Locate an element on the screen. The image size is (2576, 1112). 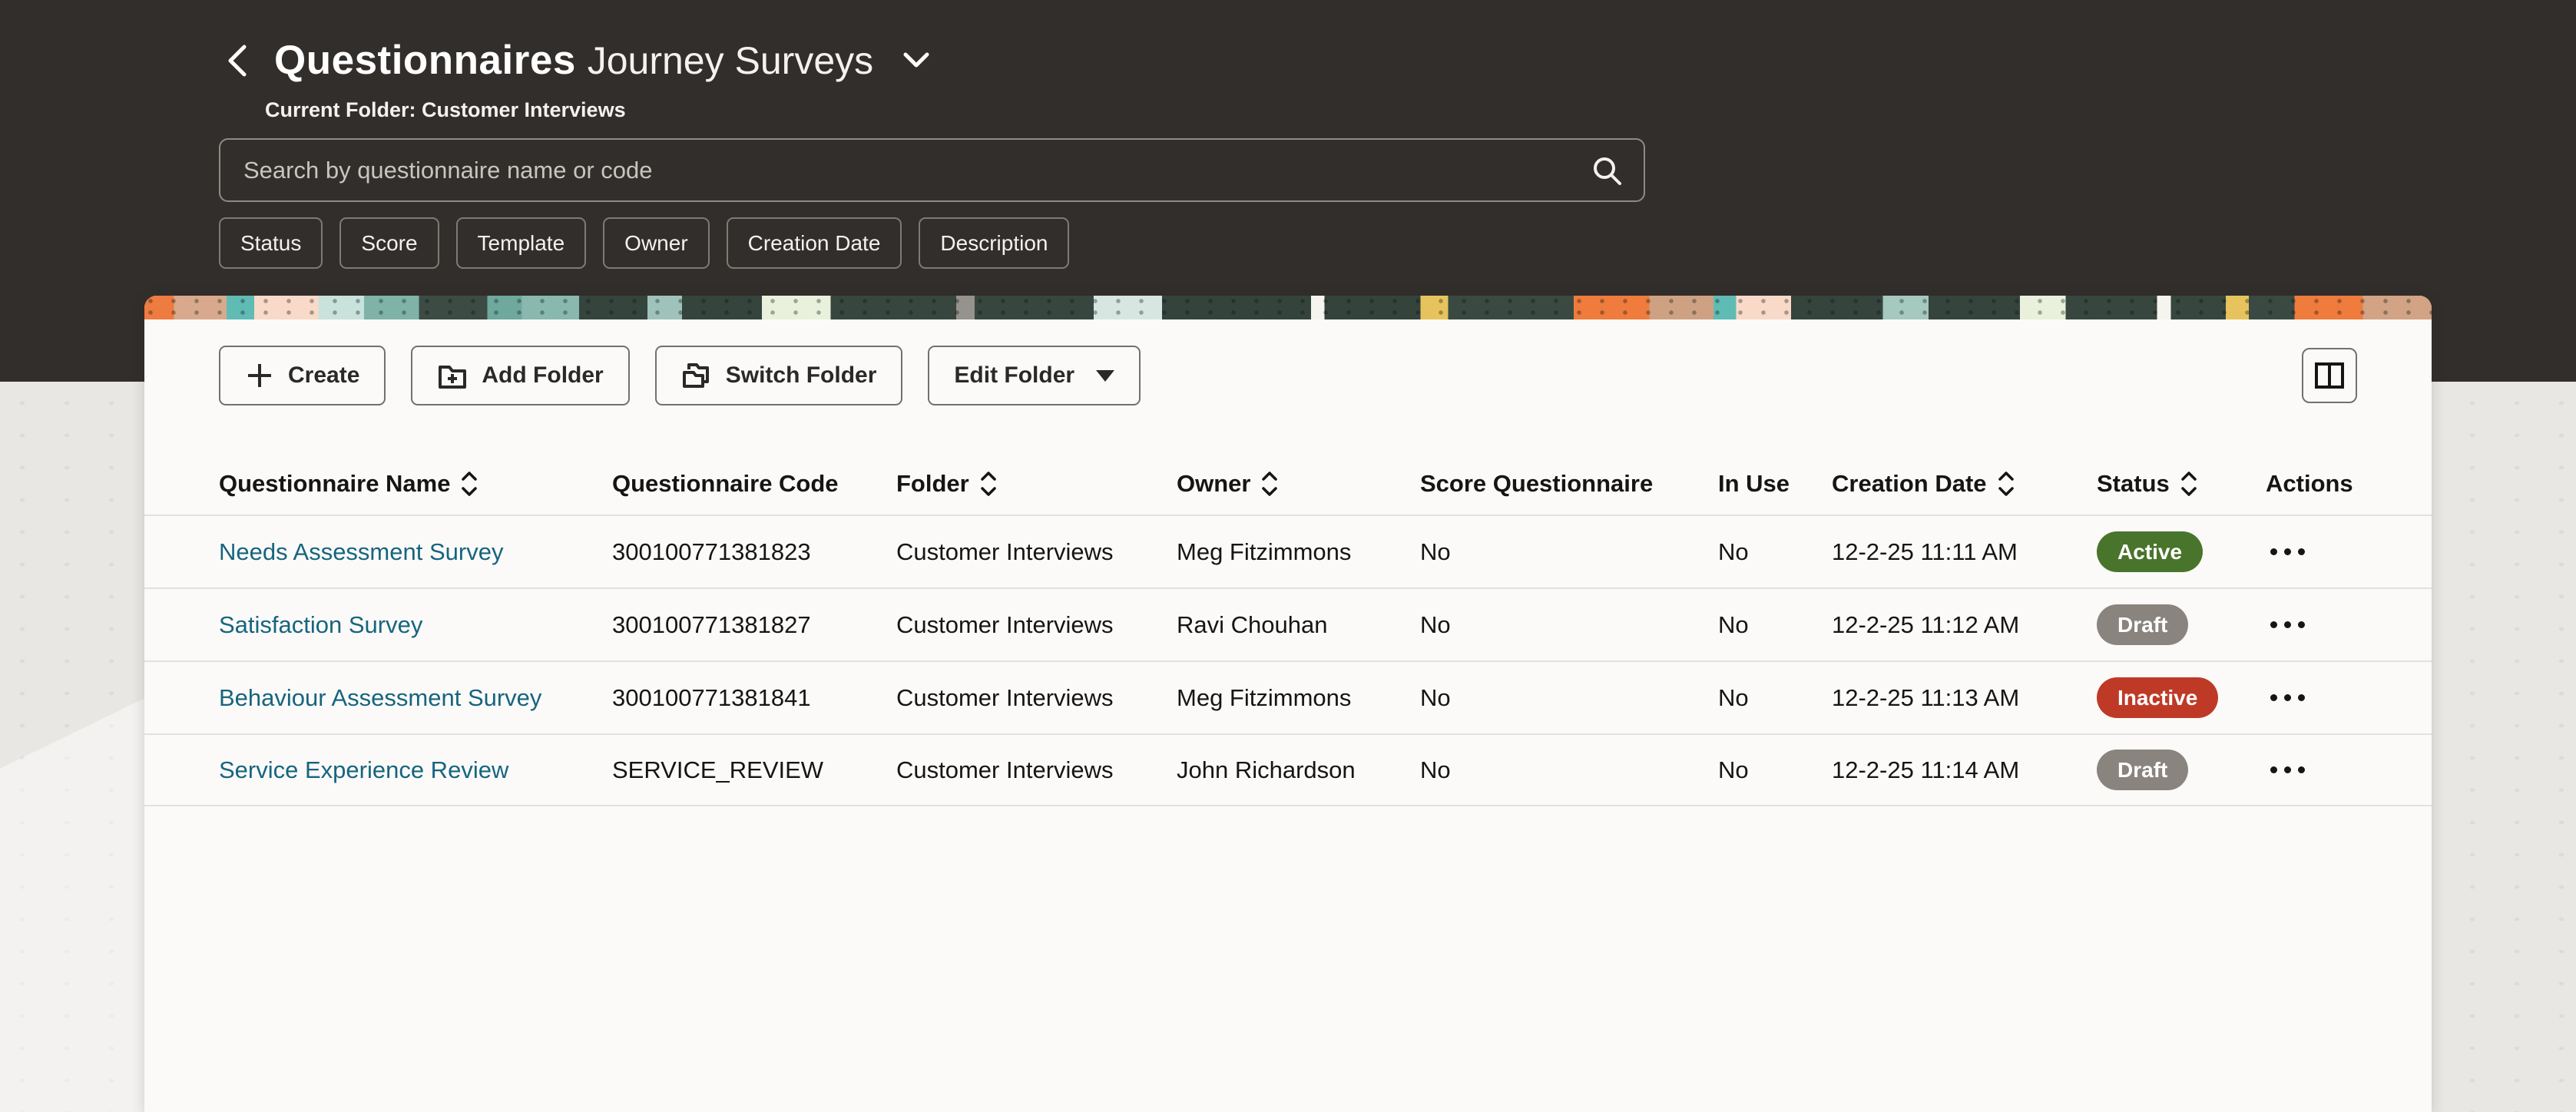
column-header-score-questionnaire: Score Questionnaire is located at coordinates (1569, 484).